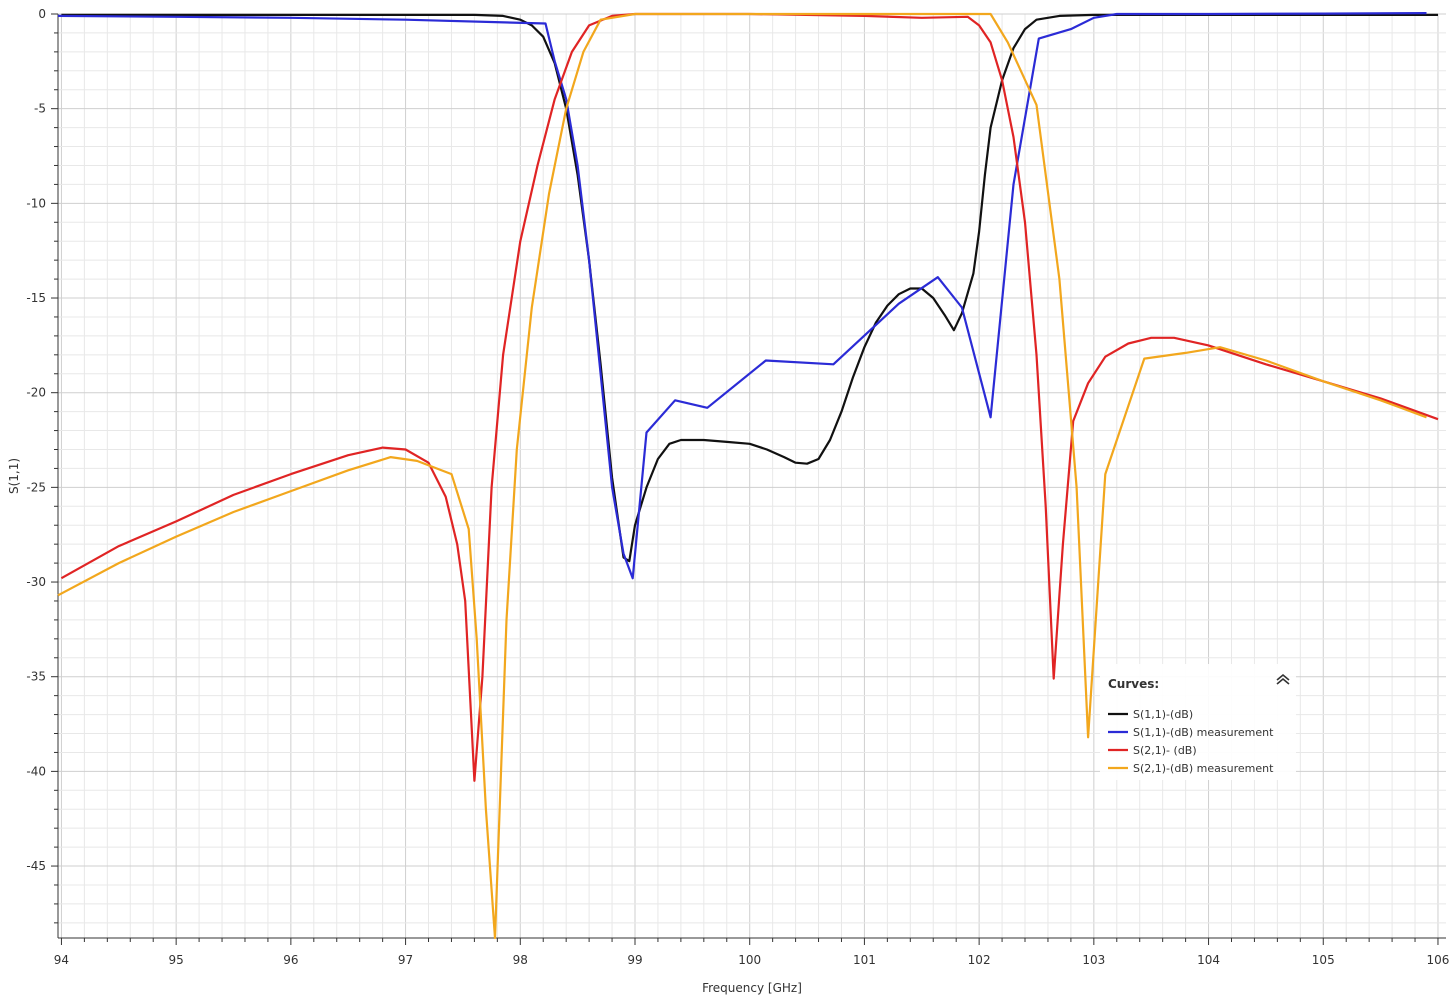 Image resolution: width=1454 pixels, height=1002 pixels. I want to click on legend-label-3: S(2,1)- (dB), so click(1165, 750).